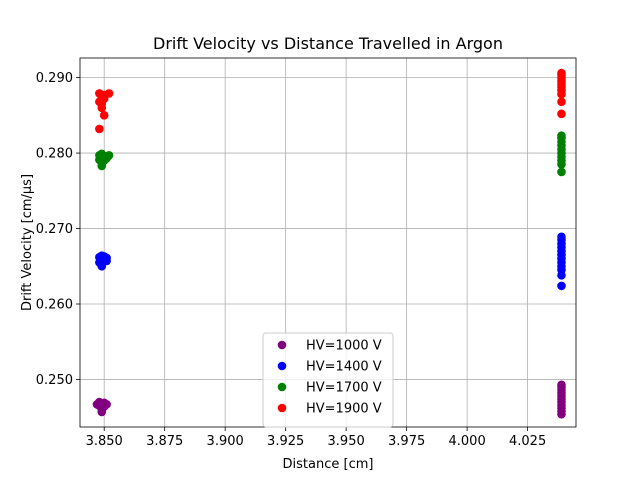 Image resolution: width=640 pixels, height=480 pixels. Describe the element at coordinates (27, 242) in the screenshot. I see `y-axis-title: Drift Velocity [cm/μs]` at that location.